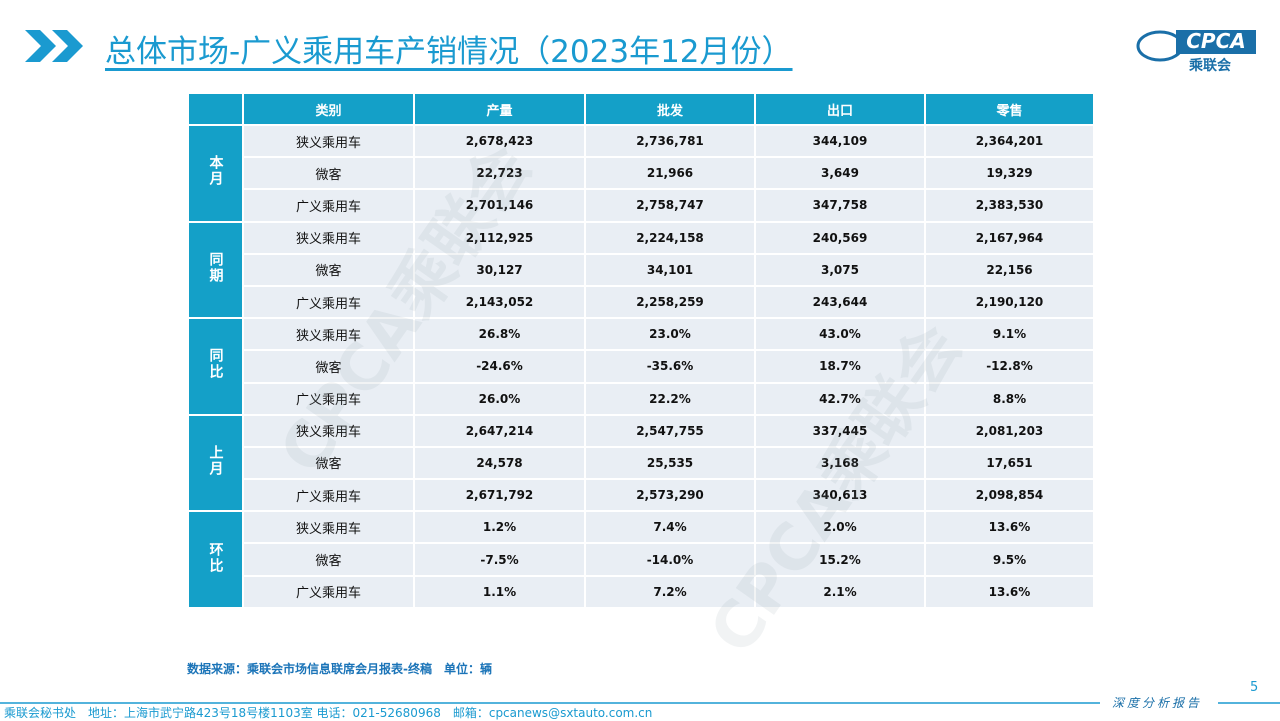  Describe the element at coordinates (1009, 205) in the screenshot. I see `value-cell: 2,383,530` at that location.